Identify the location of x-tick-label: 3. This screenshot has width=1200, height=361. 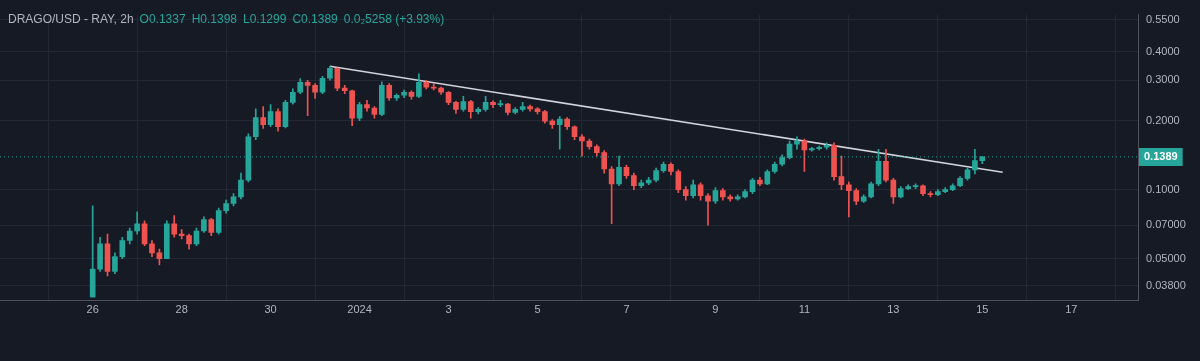
(448, 308).